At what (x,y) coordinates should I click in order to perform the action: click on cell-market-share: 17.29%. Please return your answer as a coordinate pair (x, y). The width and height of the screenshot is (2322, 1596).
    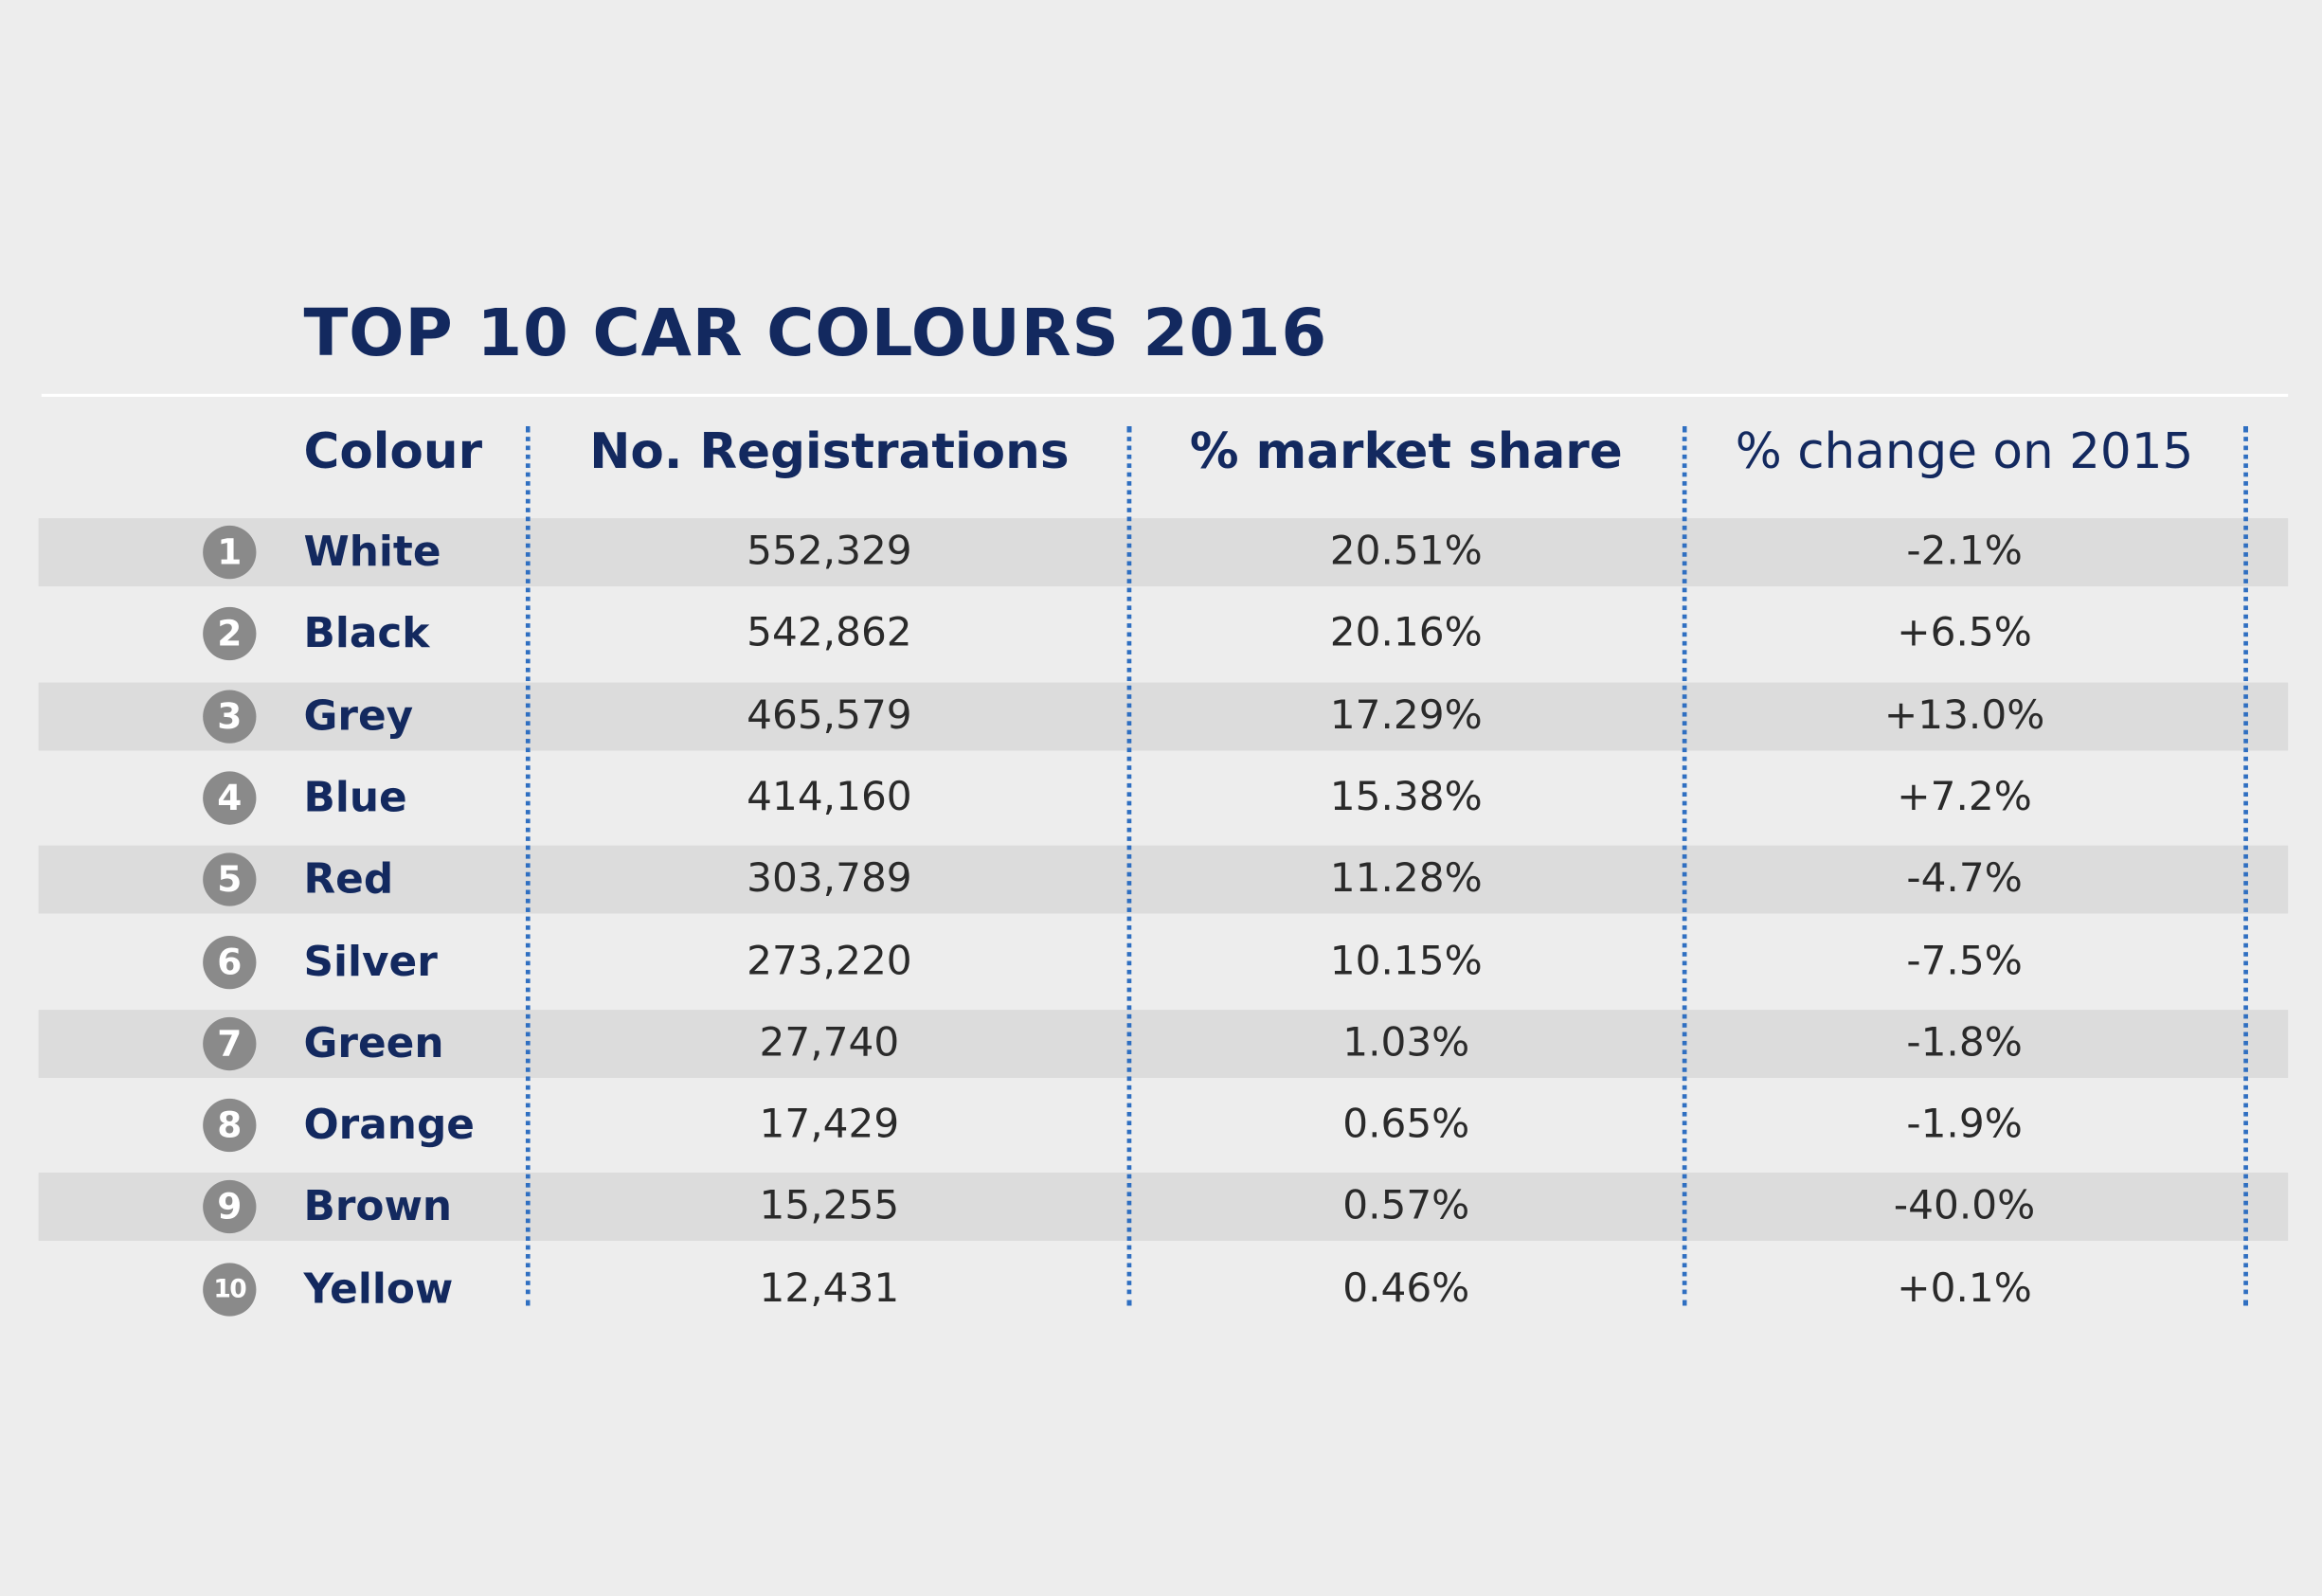
    Looking at the image, I should click on (1406, 715).